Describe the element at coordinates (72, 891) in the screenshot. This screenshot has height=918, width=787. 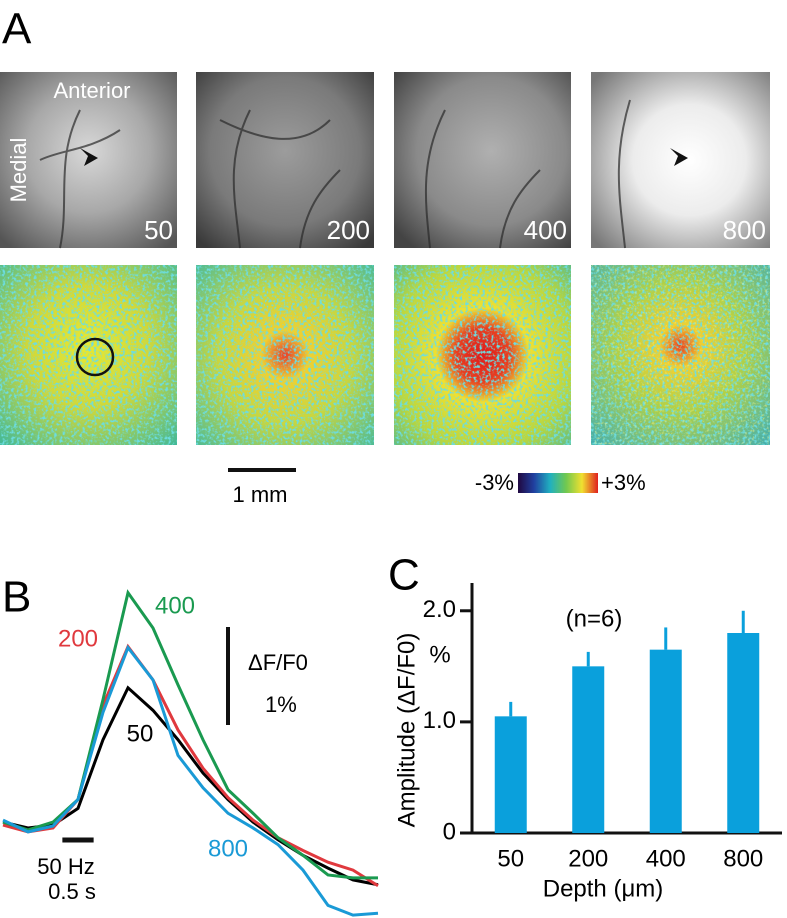
I see `stimulus-duration: 0.5 s` at that location.